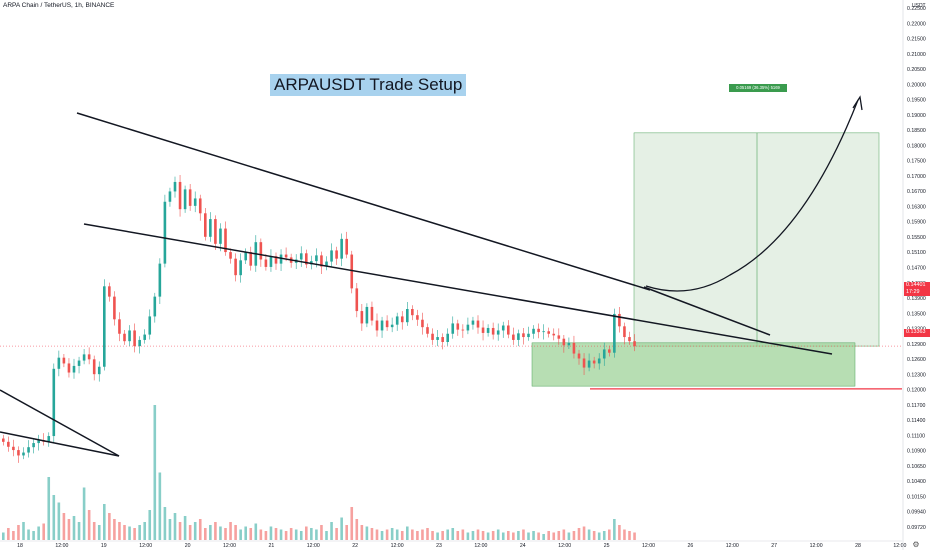 The height and width of the screenshot is (555, 932). Describe the element at coordinates (916, 131) in the screenshot. I see `price-tick-label: 0.18500` at that location.